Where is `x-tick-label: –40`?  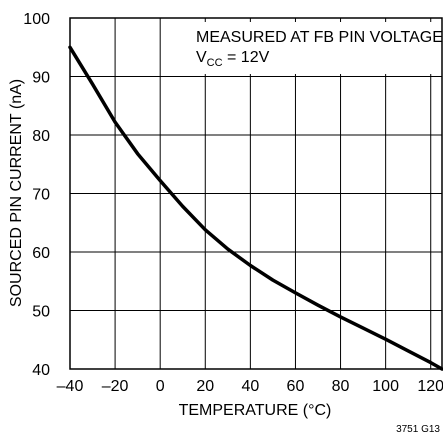 x-tick-label: –40 is located at coordinates (70, 386).